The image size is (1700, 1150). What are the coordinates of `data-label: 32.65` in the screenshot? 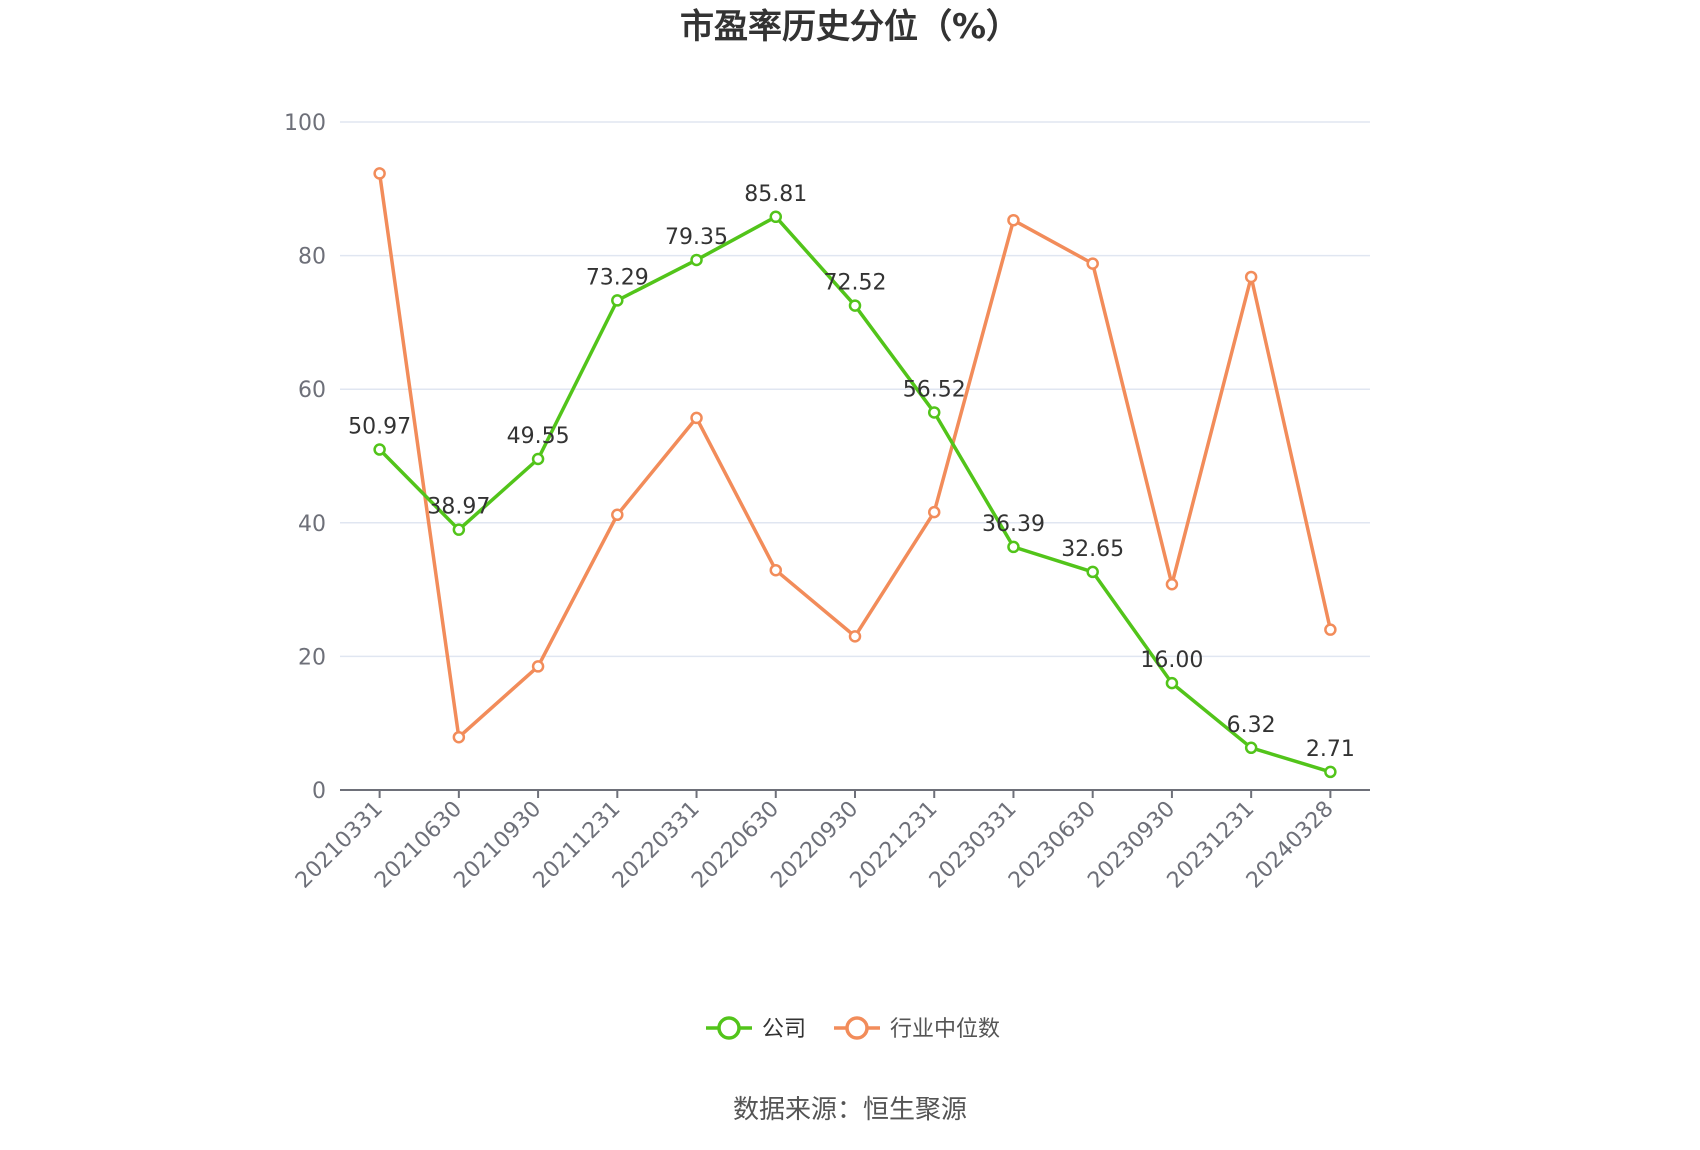 It's located at (1092, 549).